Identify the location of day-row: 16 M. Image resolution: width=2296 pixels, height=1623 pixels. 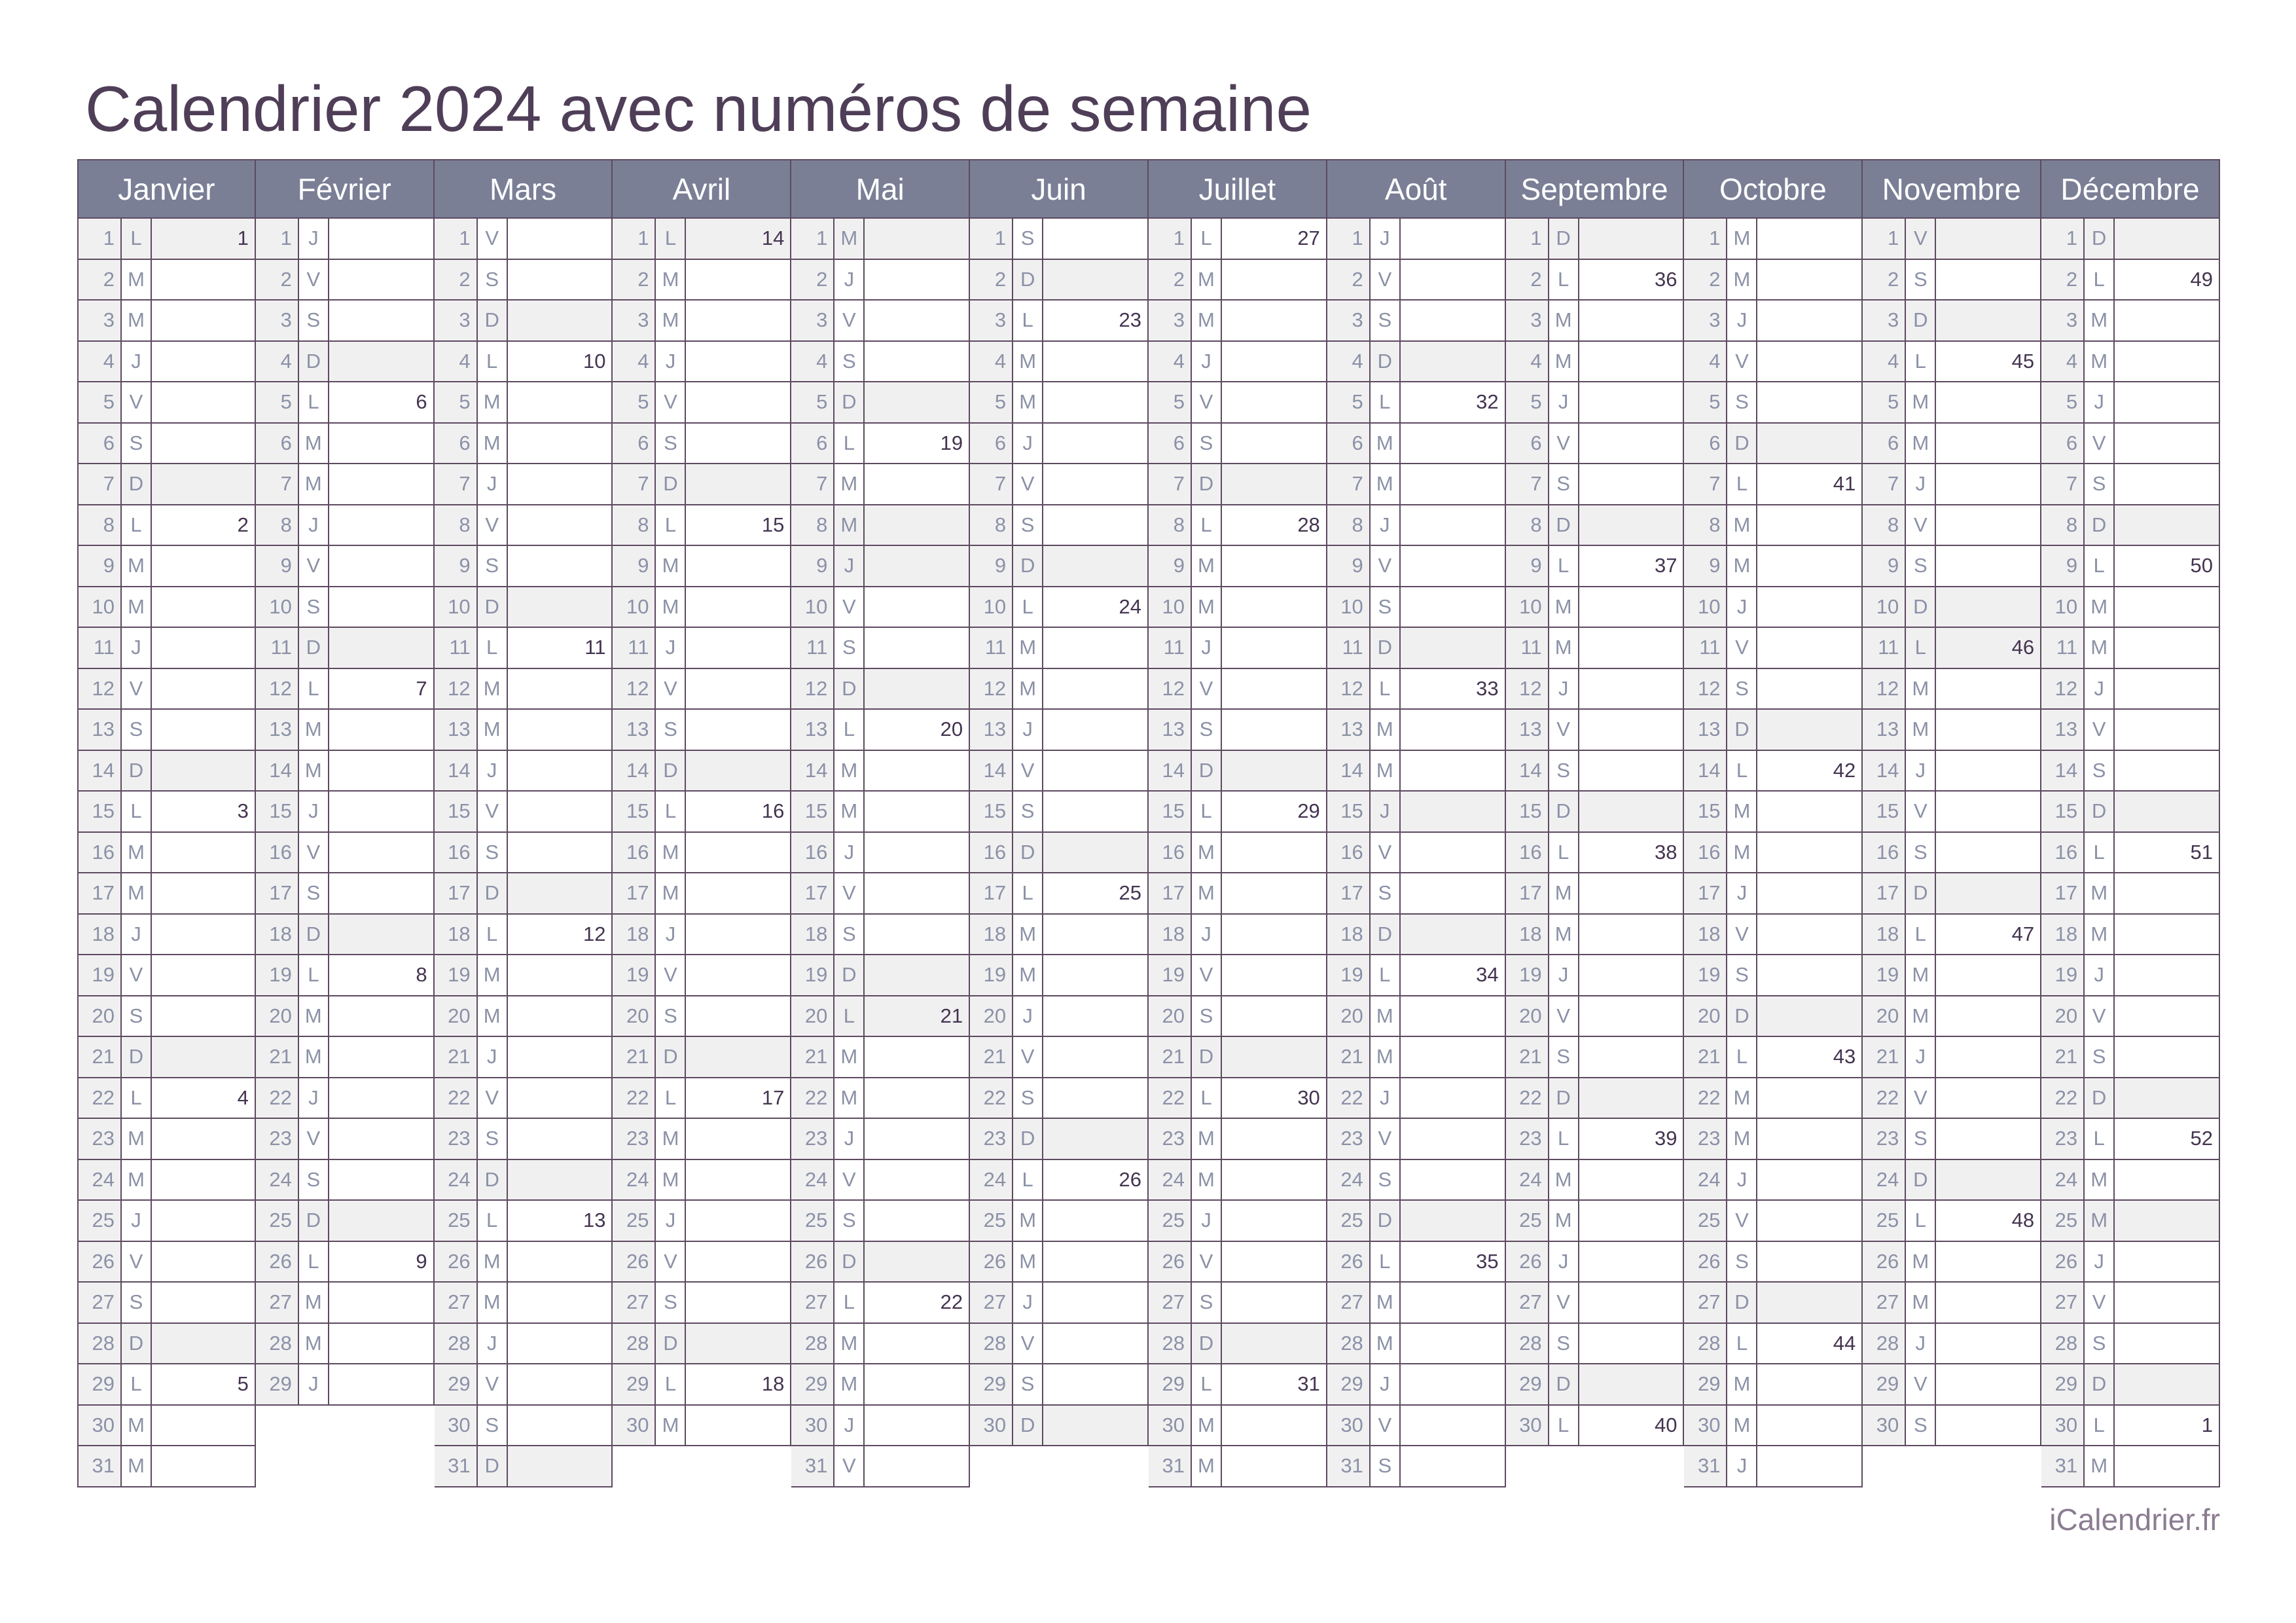
(702, 852).